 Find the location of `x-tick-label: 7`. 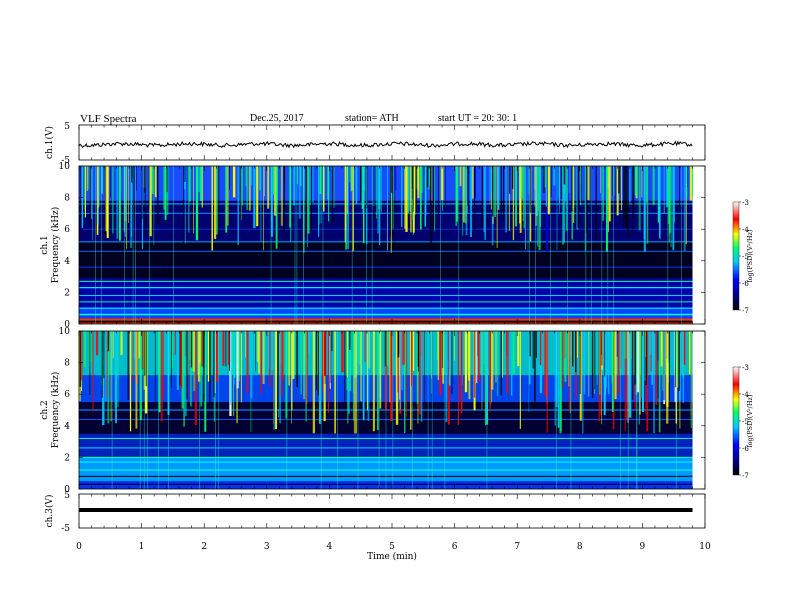

x-tick-label: 7 is located at coordinates (517, 547).